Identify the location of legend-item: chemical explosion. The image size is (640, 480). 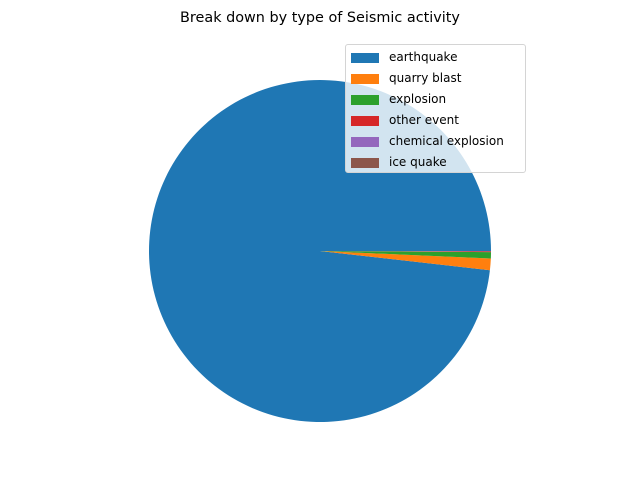
(436, 143).